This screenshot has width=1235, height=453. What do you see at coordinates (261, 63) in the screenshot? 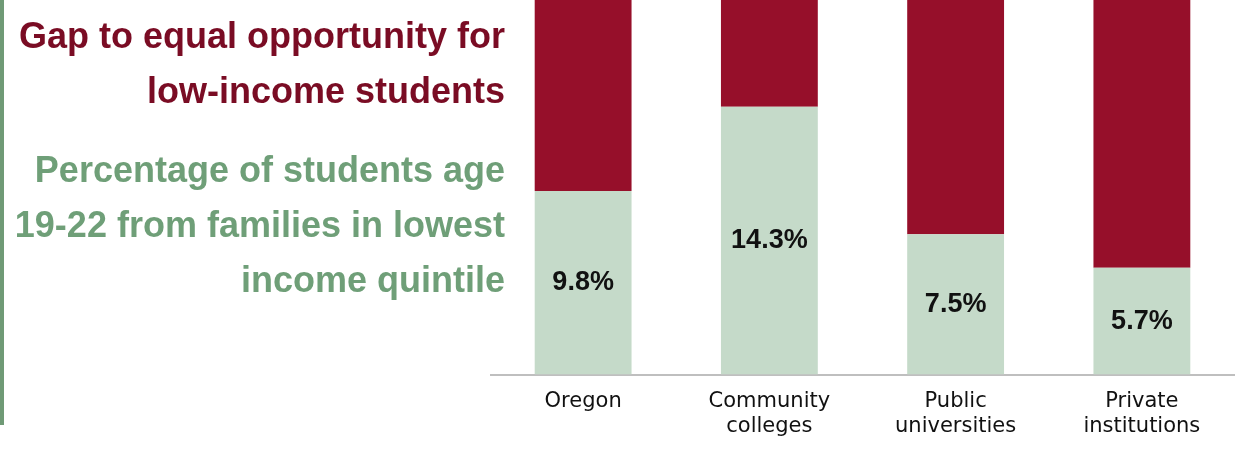
I see `series-label: Gap to equal opportunity for low-income students` at bounding box center [261, 63].